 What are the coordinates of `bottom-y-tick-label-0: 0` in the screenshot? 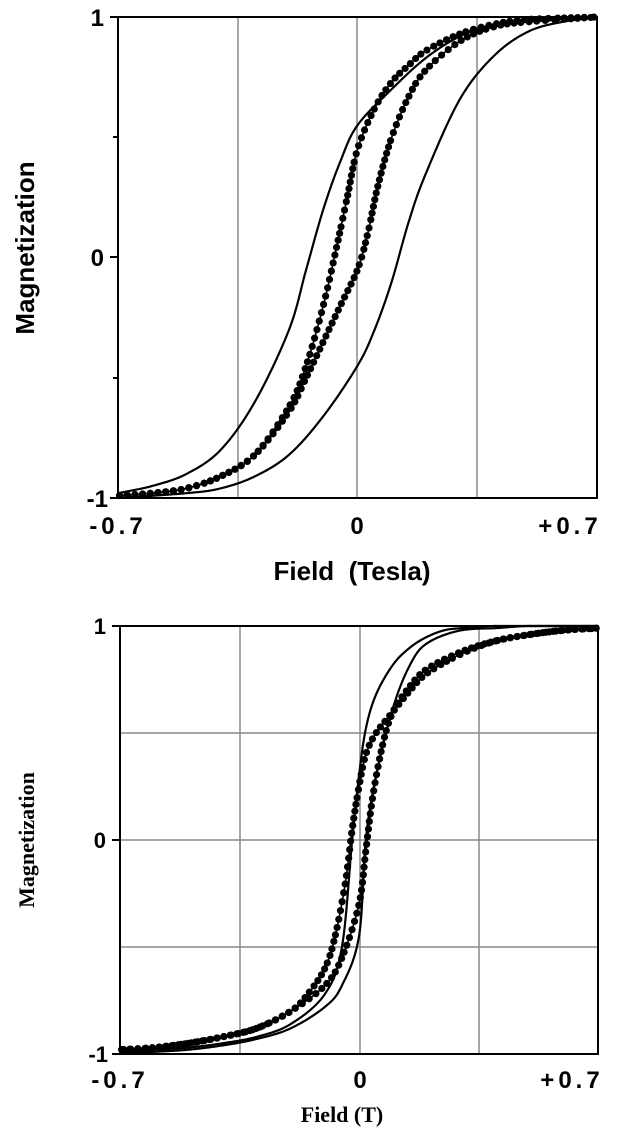 It's located at (100, 840).